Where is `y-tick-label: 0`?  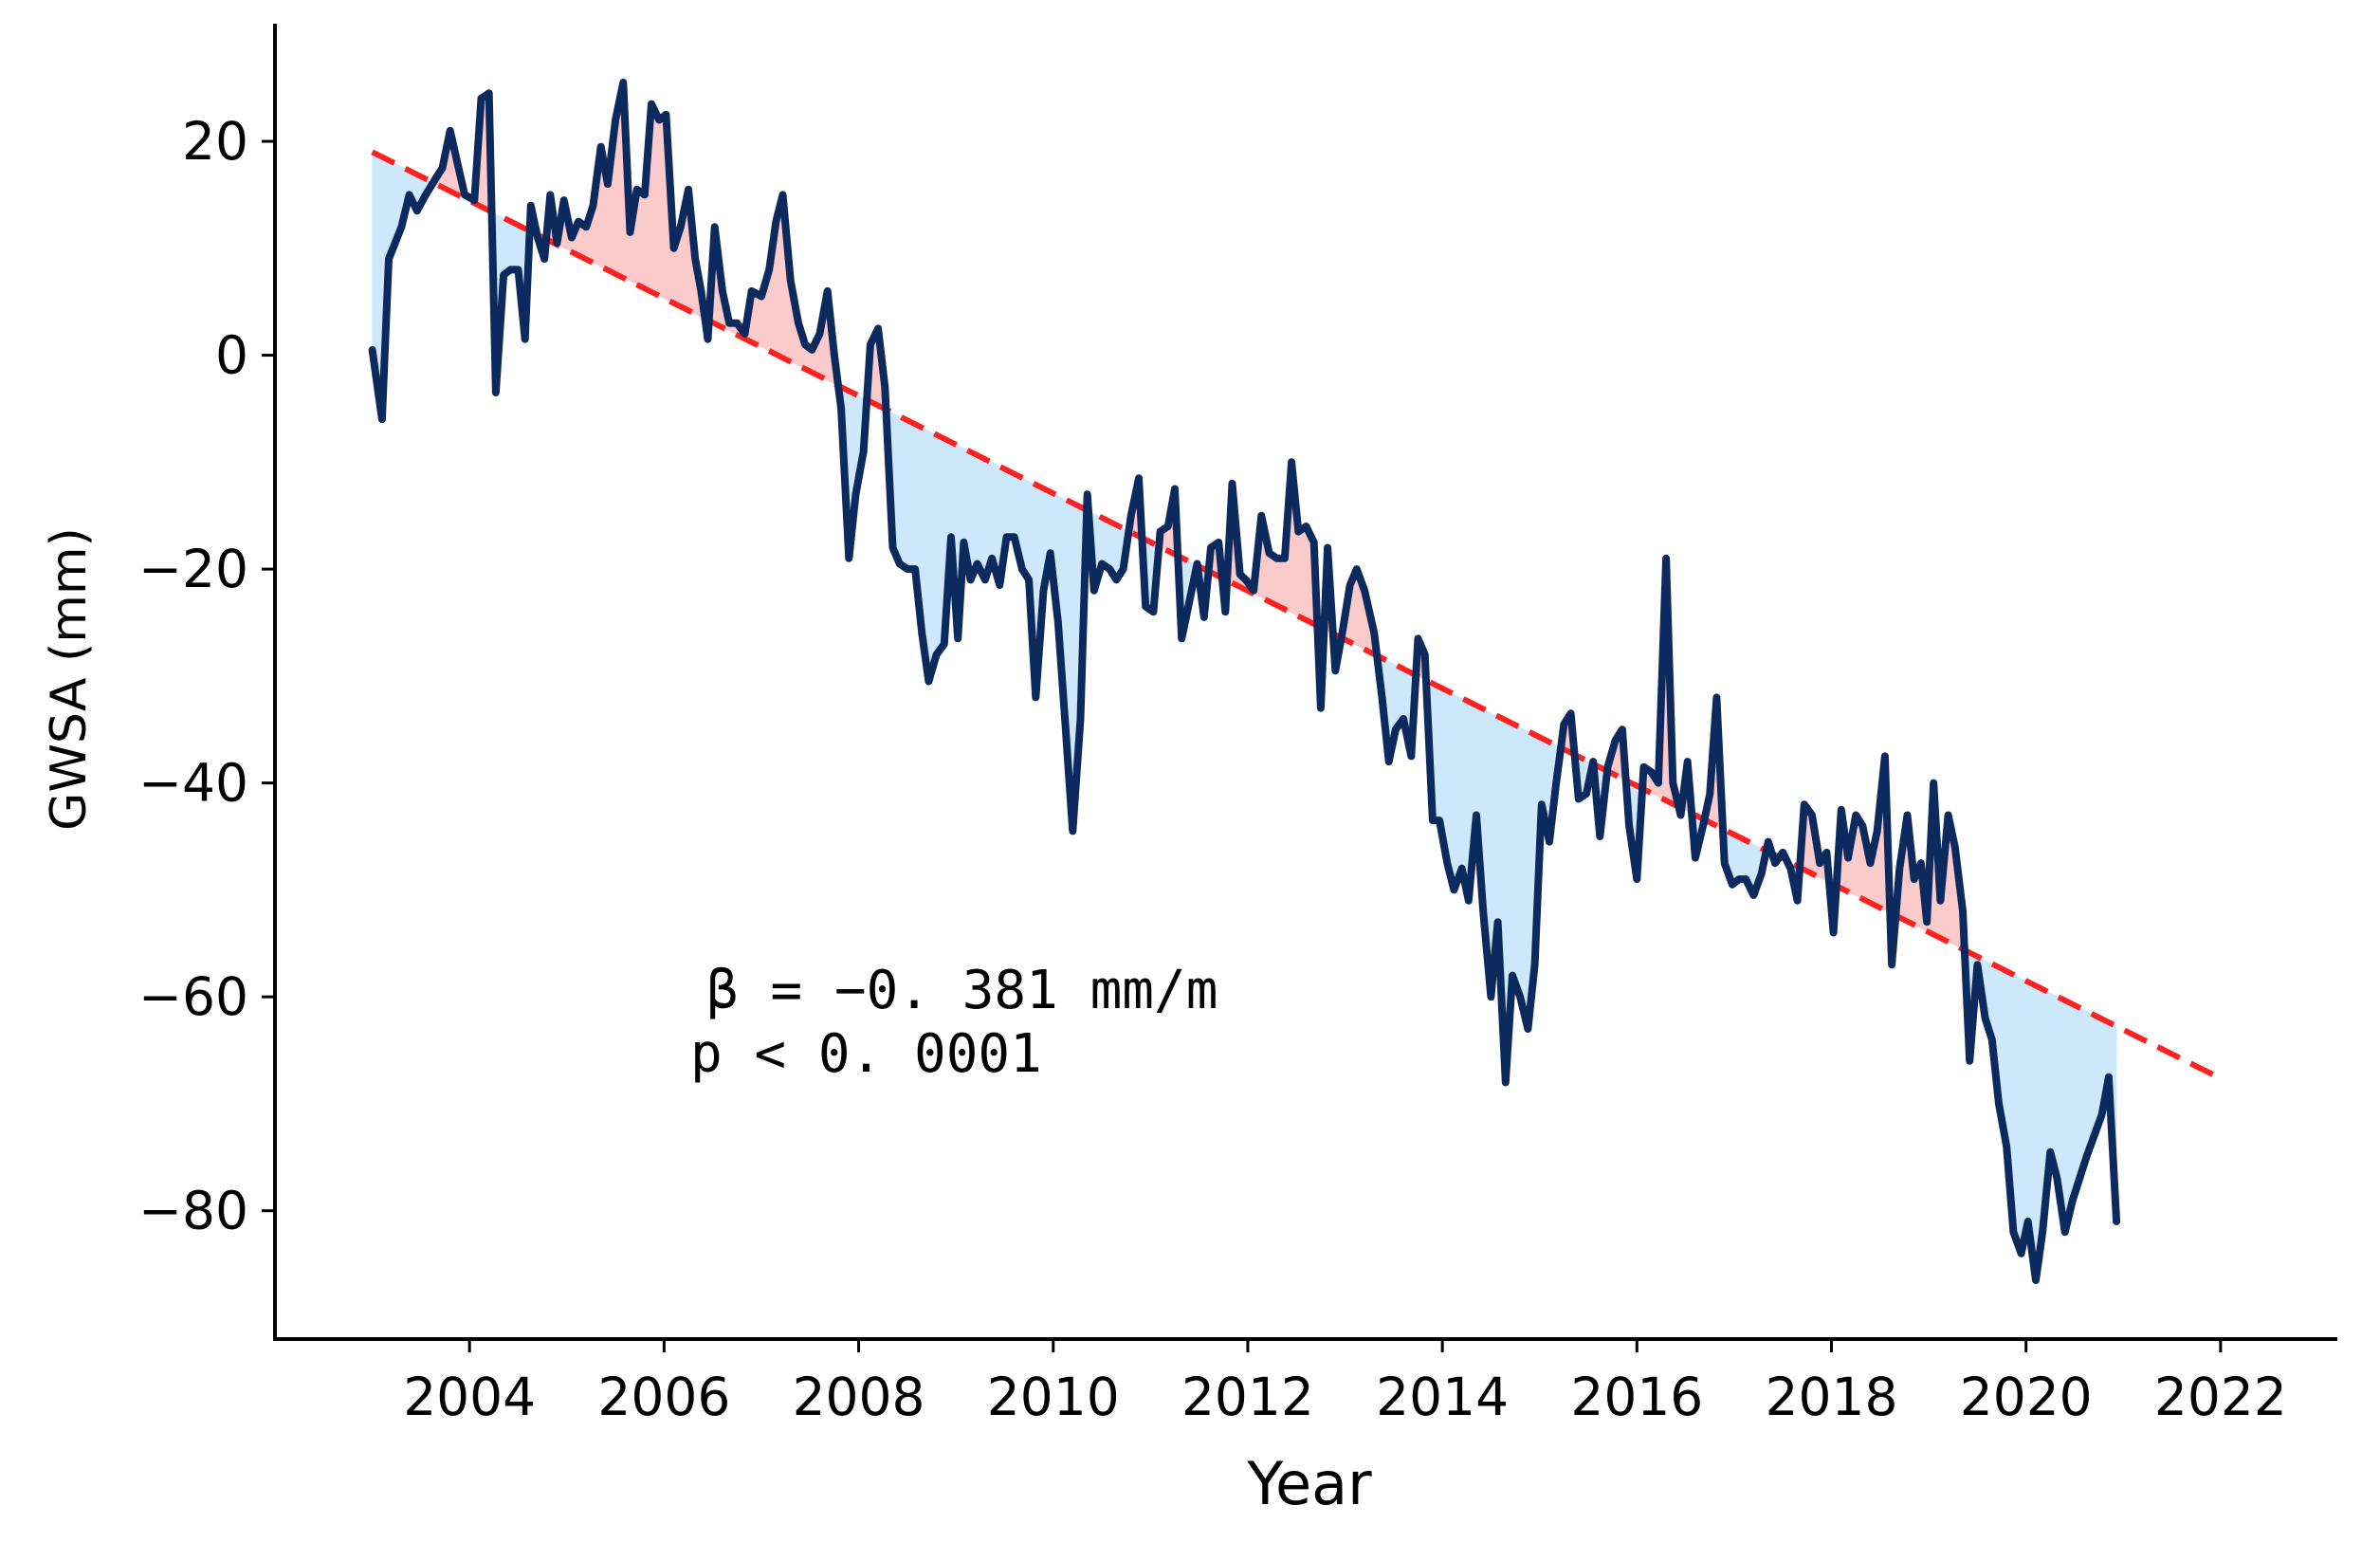 y-tick-label: 0 is located at coordinates (231, 355).